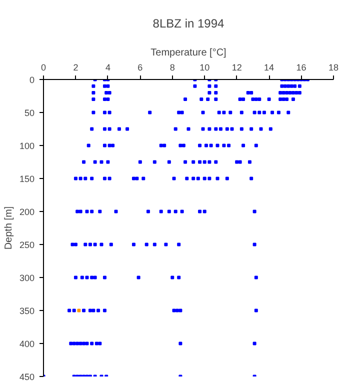  I want to click on y-tick-label: 300, so click(27, 278).